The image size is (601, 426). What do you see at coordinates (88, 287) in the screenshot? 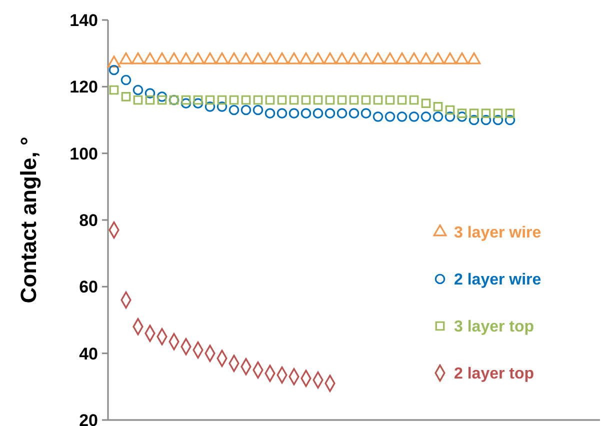
I see `y-tick-label: 60` at bounding box center [88, 287].